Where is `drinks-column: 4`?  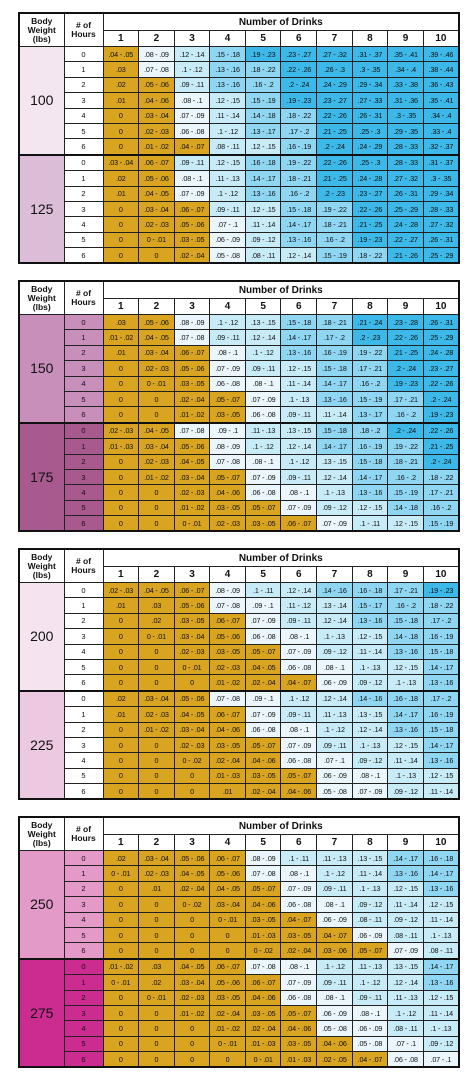 drinks-column: 4 is located at coordinates (227, 574).